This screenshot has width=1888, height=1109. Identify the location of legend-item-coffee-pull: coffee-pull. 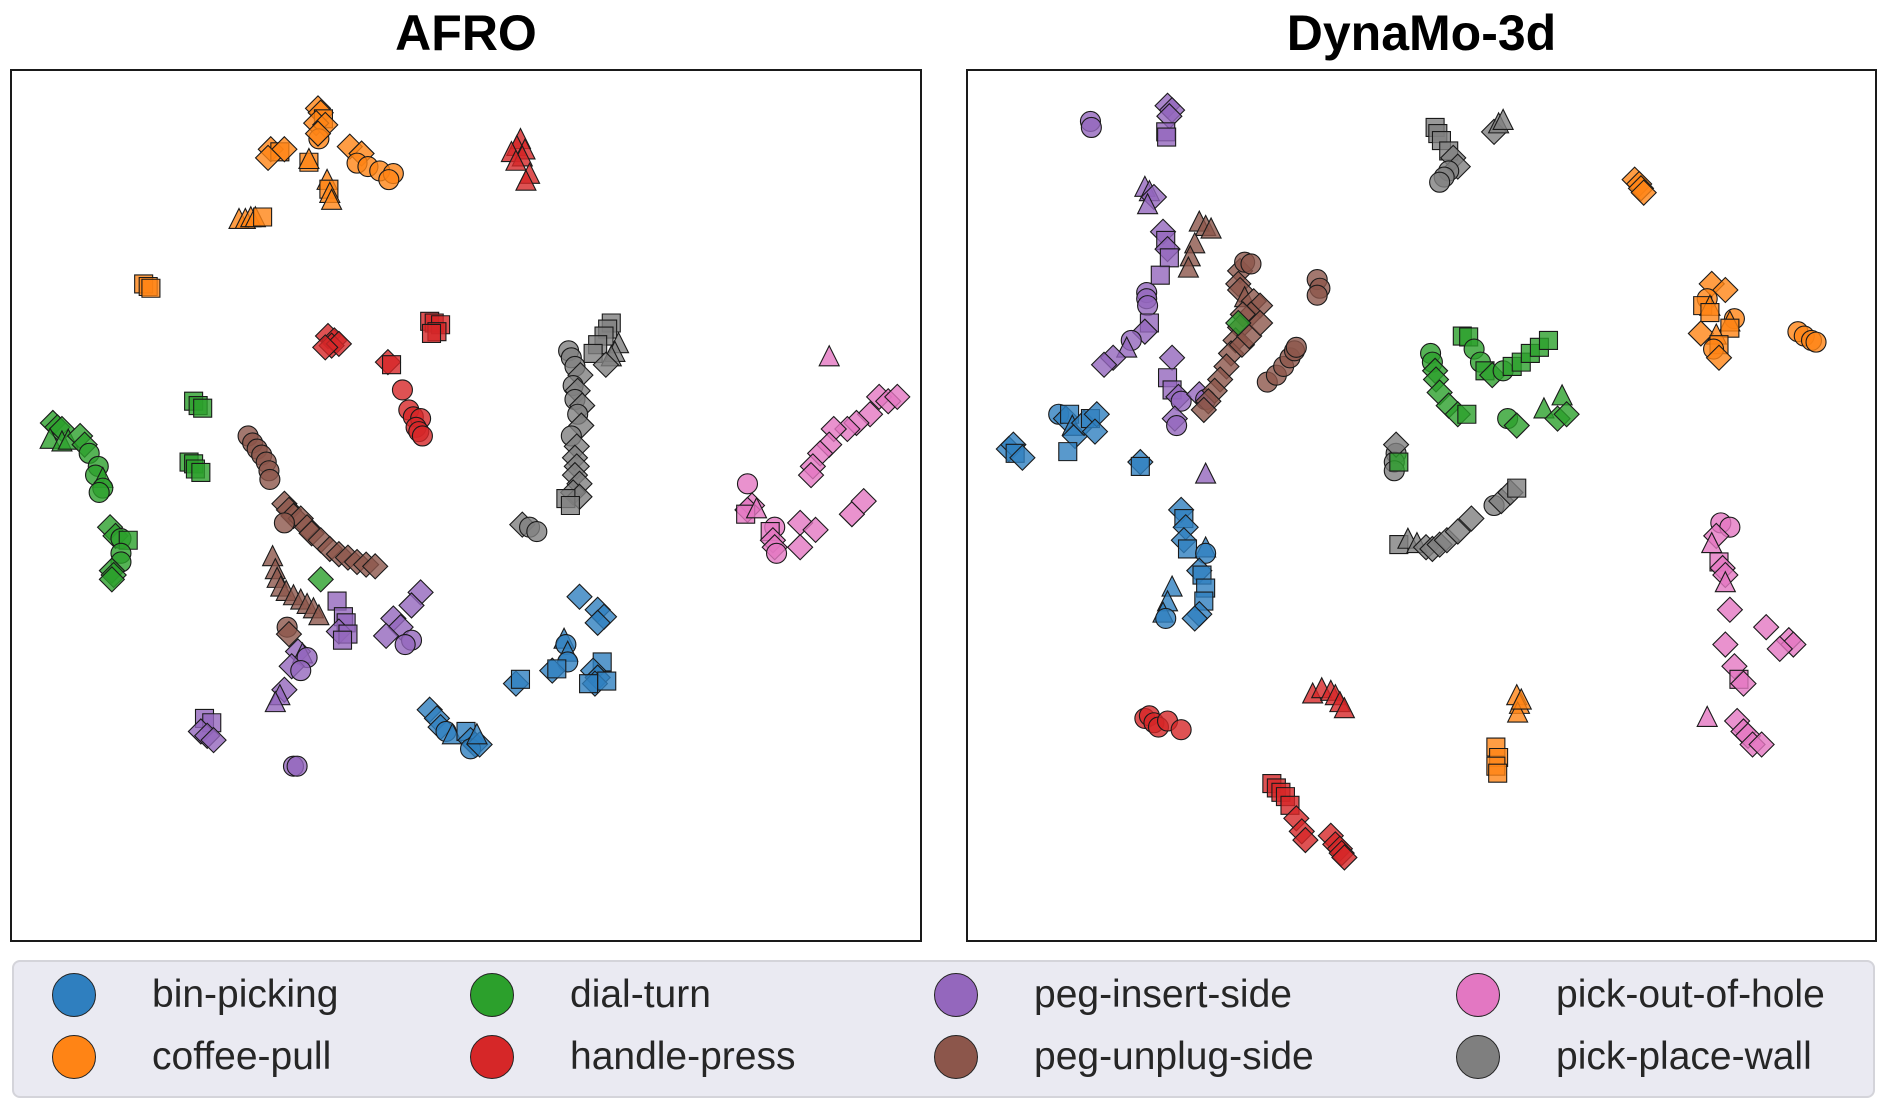
(191, 1057).